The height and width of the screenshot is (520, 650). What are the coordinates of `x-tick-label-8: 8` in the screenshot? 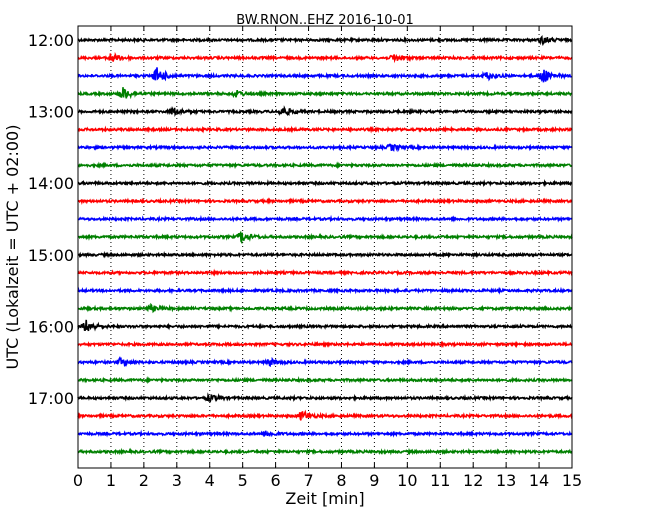 It's located at (341, 480).